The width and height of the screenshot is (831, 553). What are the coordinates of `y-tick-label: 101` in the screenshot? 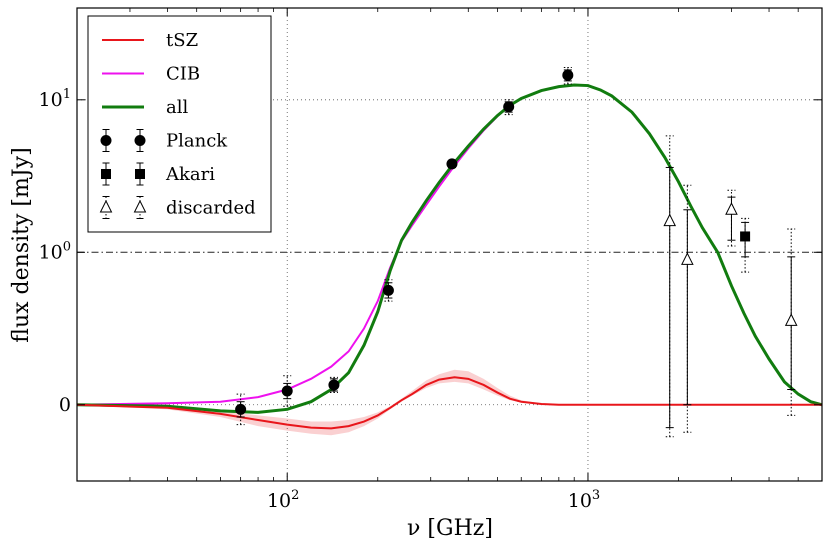 It's located at (55, 99).